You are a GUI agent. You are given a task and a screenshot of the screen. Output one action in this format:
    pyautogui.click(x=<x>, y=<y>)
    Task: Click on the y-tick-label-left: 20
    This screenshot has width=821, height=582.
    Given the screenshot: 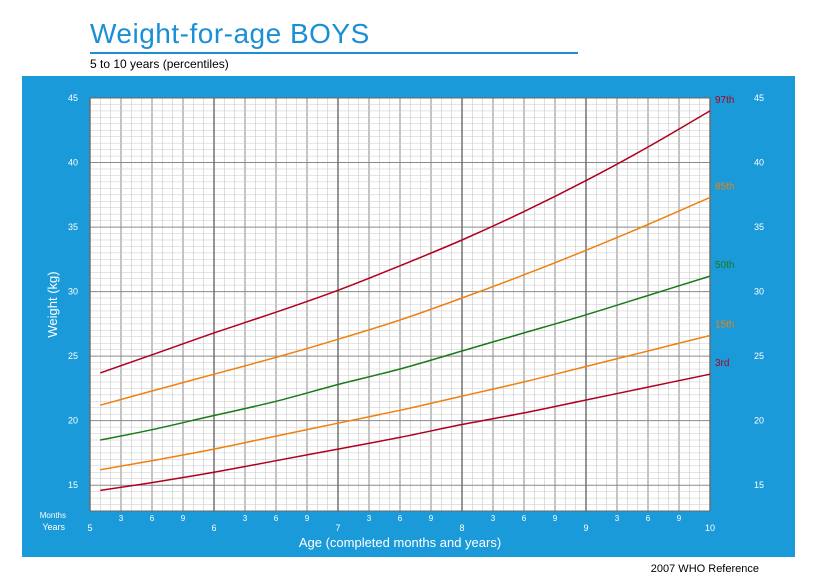 What is the action you would take?
    pyautogui.click(x=73, y=421)
    